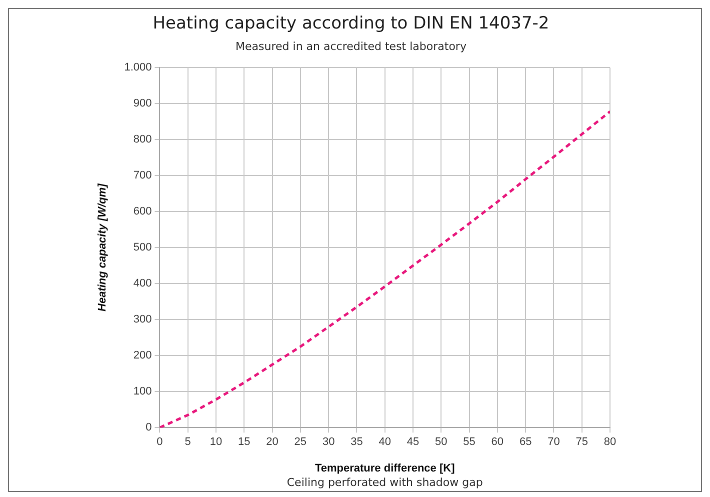 Image resolution: width=710 pixels, height=497 pixels. I want to click on x-tick-label: 65, so click(525, 442).